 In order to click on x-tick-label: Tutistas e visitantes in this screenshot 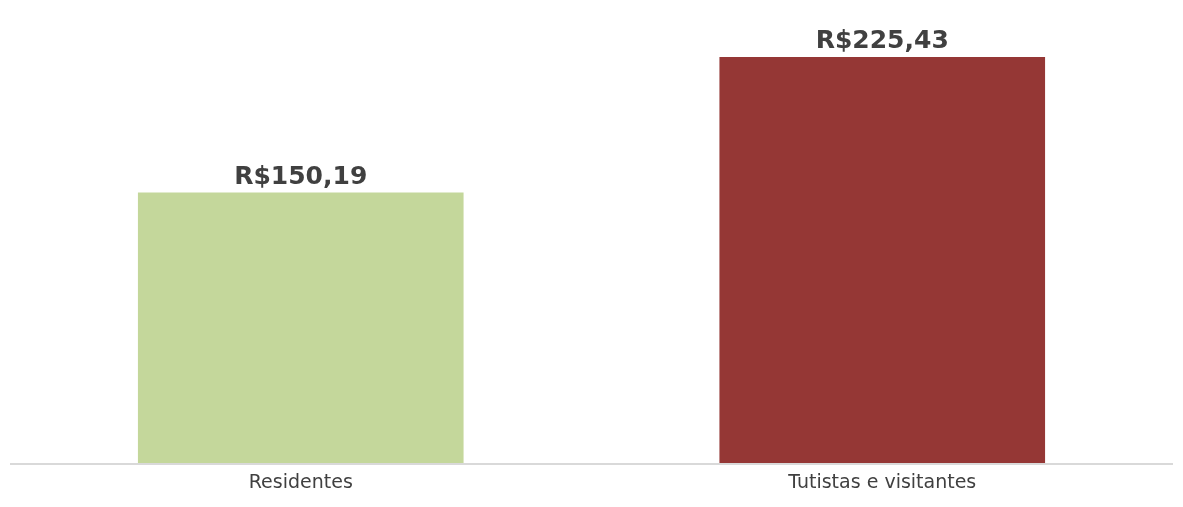, I will do `click(882, 480)`.